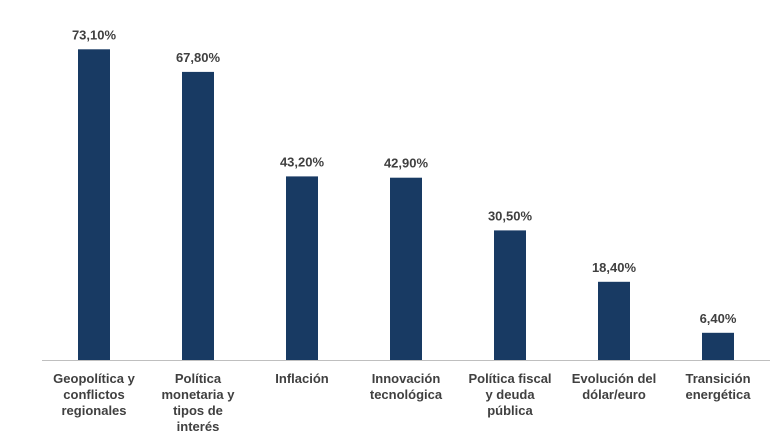 The width and height of the screenshot is (775, 447). What do you see at coordinates (614, 378) in the screenshot?
I see `category-label-5-line-0: Evolución del` at bounding box center [614, 378].